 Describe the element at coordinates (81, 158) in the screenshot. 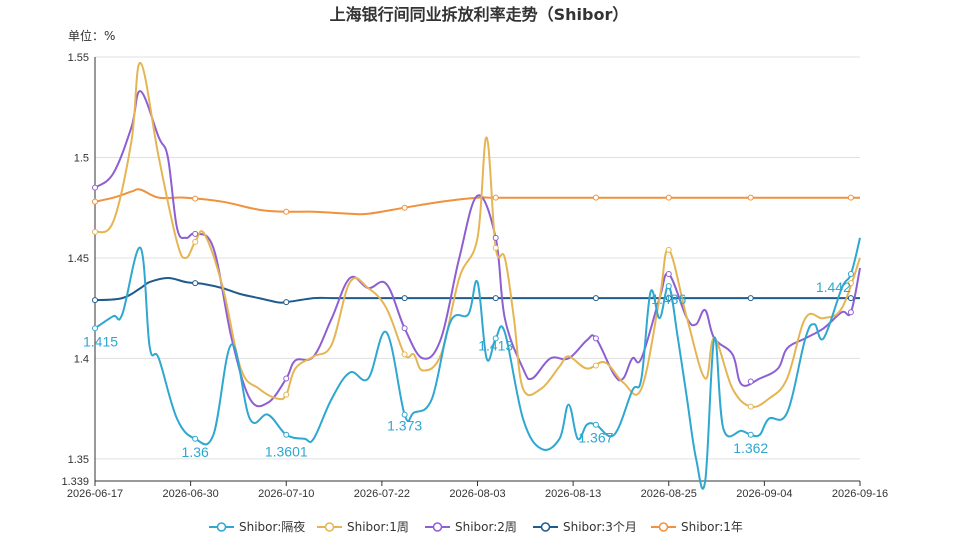

I see `y-tick-label: 1.5` at that location.